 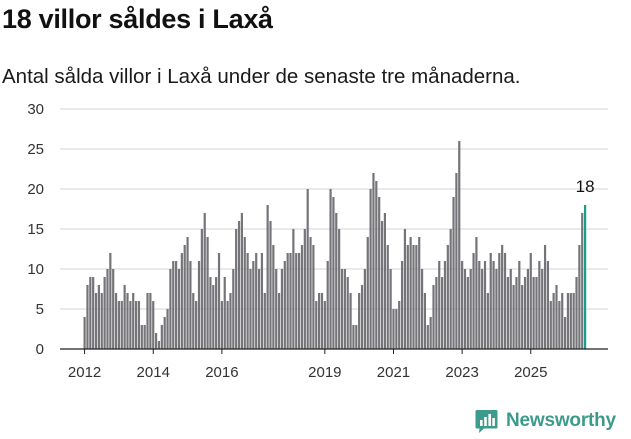 What do you see at coordinates (486, 421) in the screenshot?
I see `bar-chart-logo-icon` at bounding box center [486, 421].